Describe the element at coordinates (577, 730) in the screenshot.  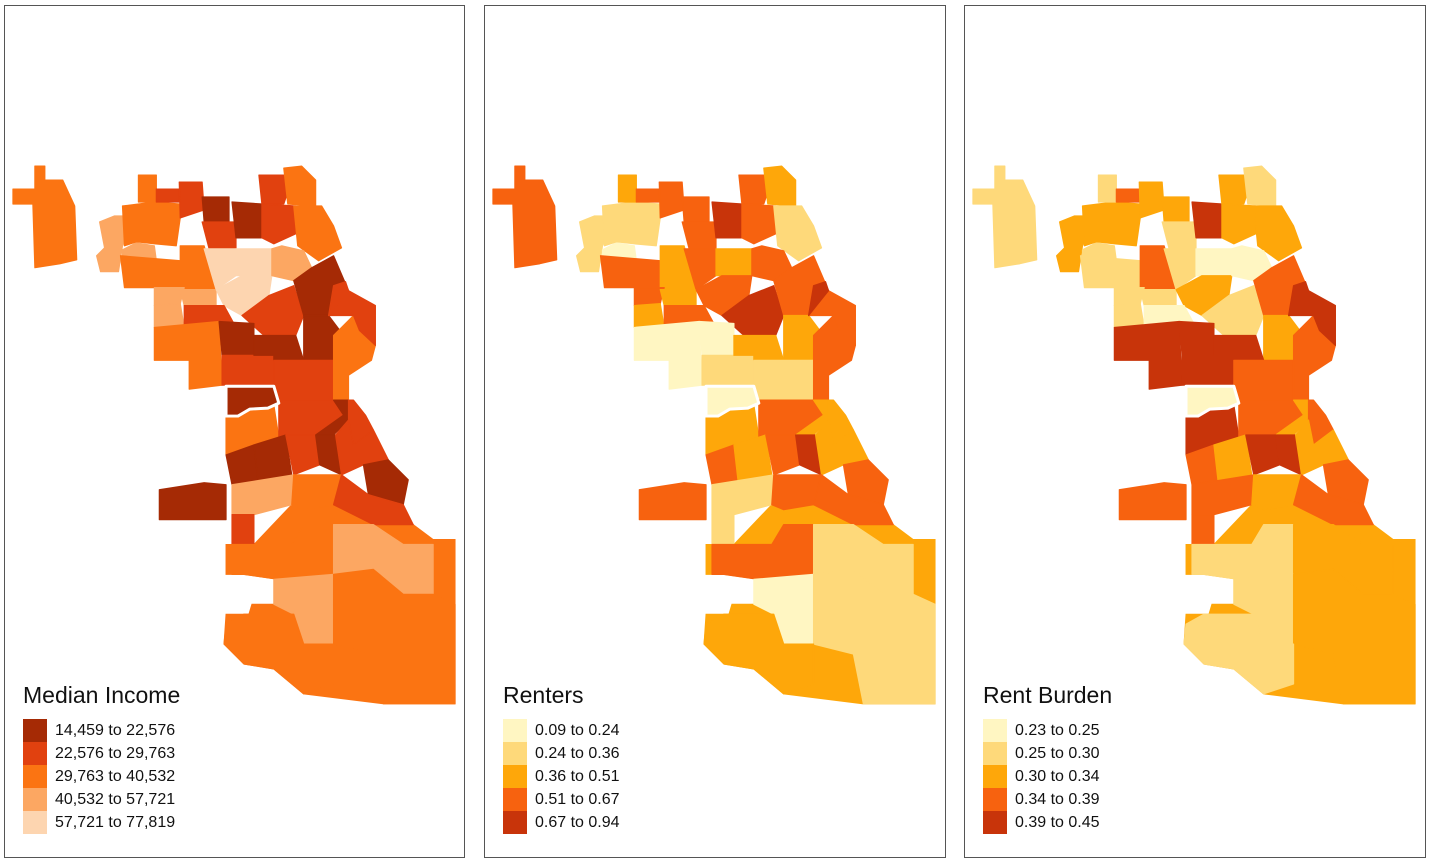
I see `legend-label: 0.09 to 0.24` at that location.